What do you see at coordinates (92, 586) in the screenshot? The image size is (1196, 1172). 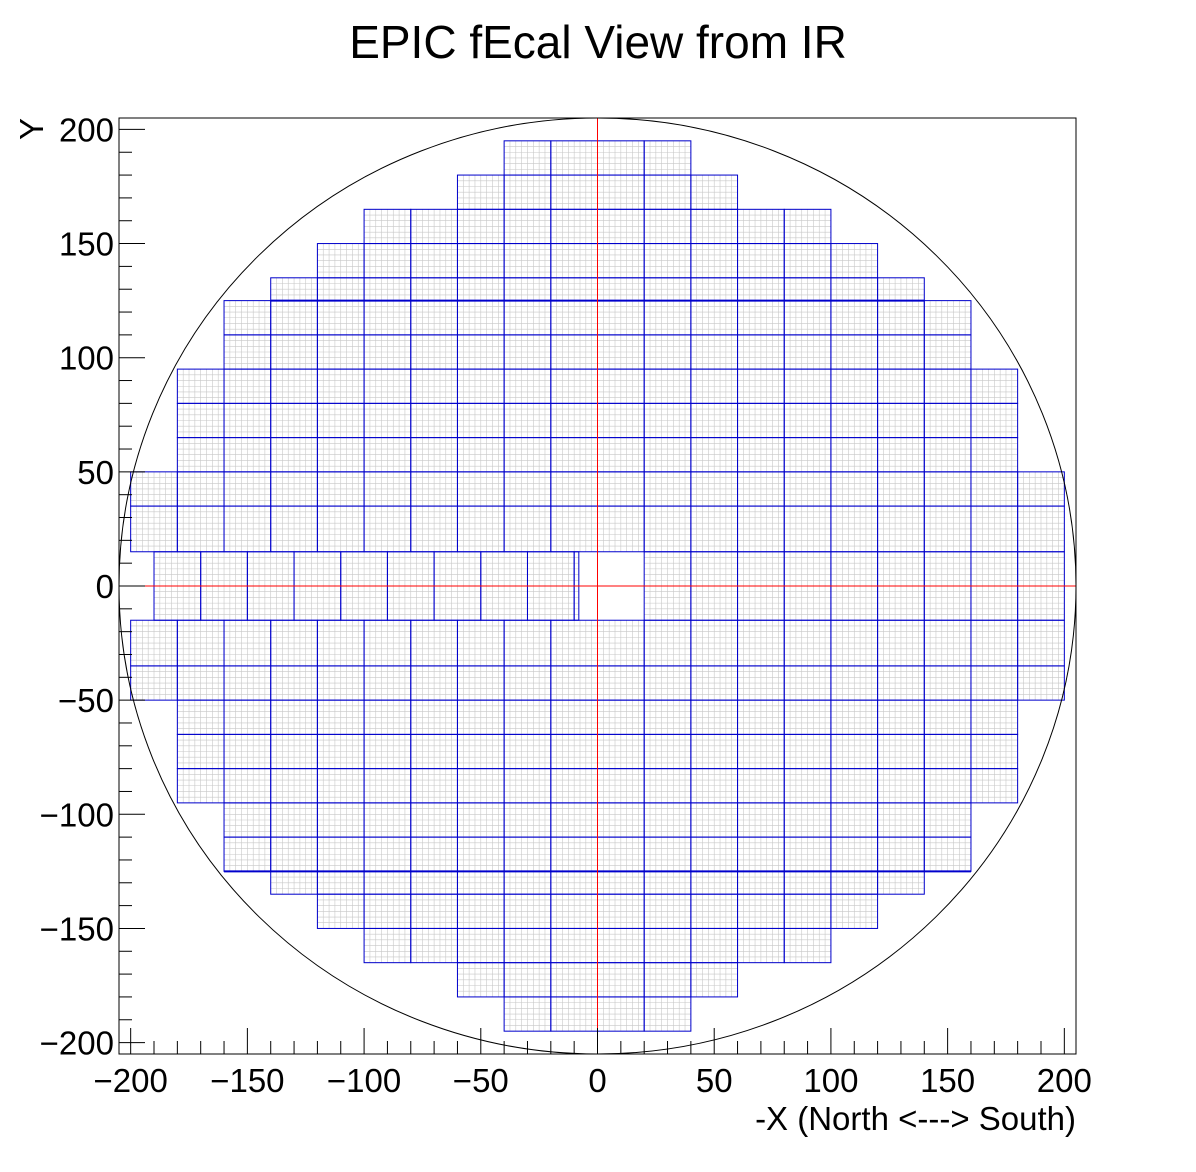 I see `y-axis: −200 −150 −100 −50 0 50 100 150 200` at bounding box center [92, 586].